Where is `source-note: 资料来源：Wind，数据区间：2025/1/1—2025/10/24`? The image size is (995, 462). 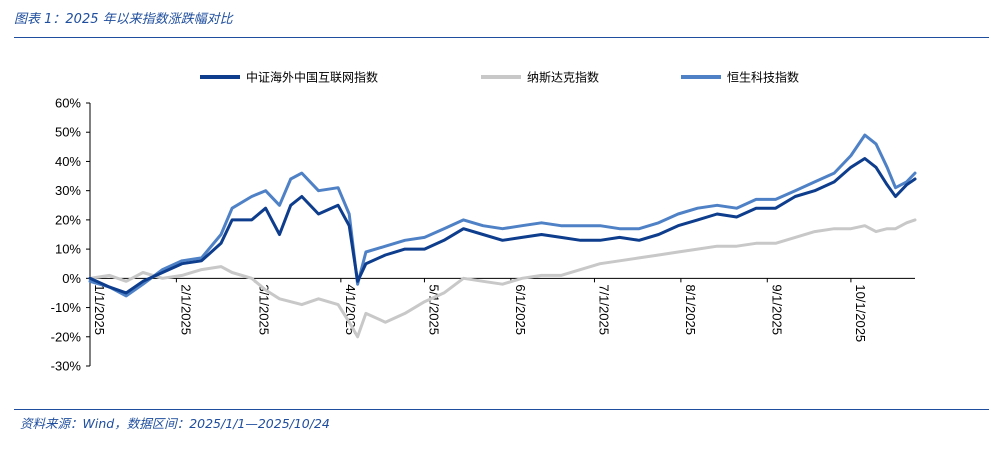
source-note: 资料来源：Wind，数据区间：2025/1/1—2025/10/24 is located at coordinates (175, 423).